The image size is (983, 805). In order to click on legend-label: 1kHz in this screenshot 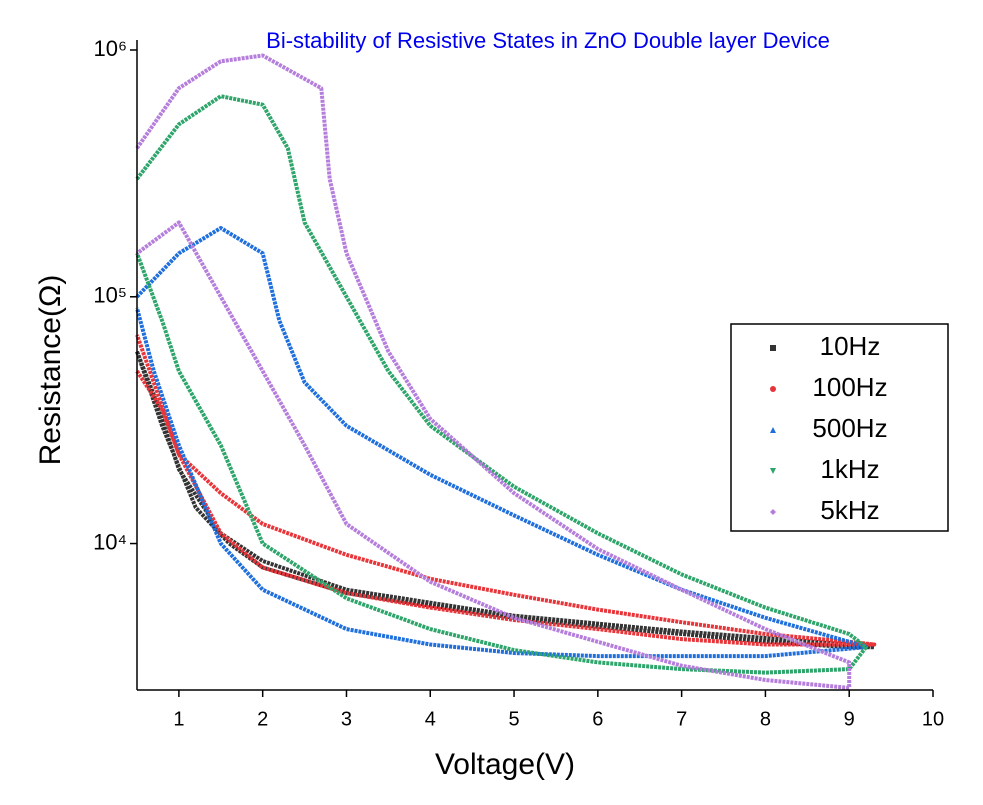, I will do `click(849, 469)`.